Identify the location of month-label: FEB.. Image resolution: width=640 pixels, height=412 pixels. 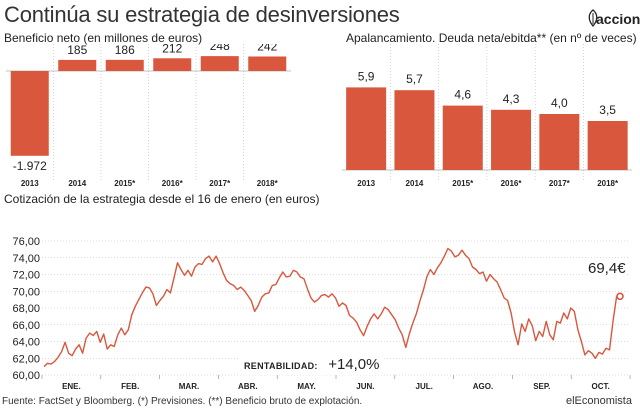
(130, 386).